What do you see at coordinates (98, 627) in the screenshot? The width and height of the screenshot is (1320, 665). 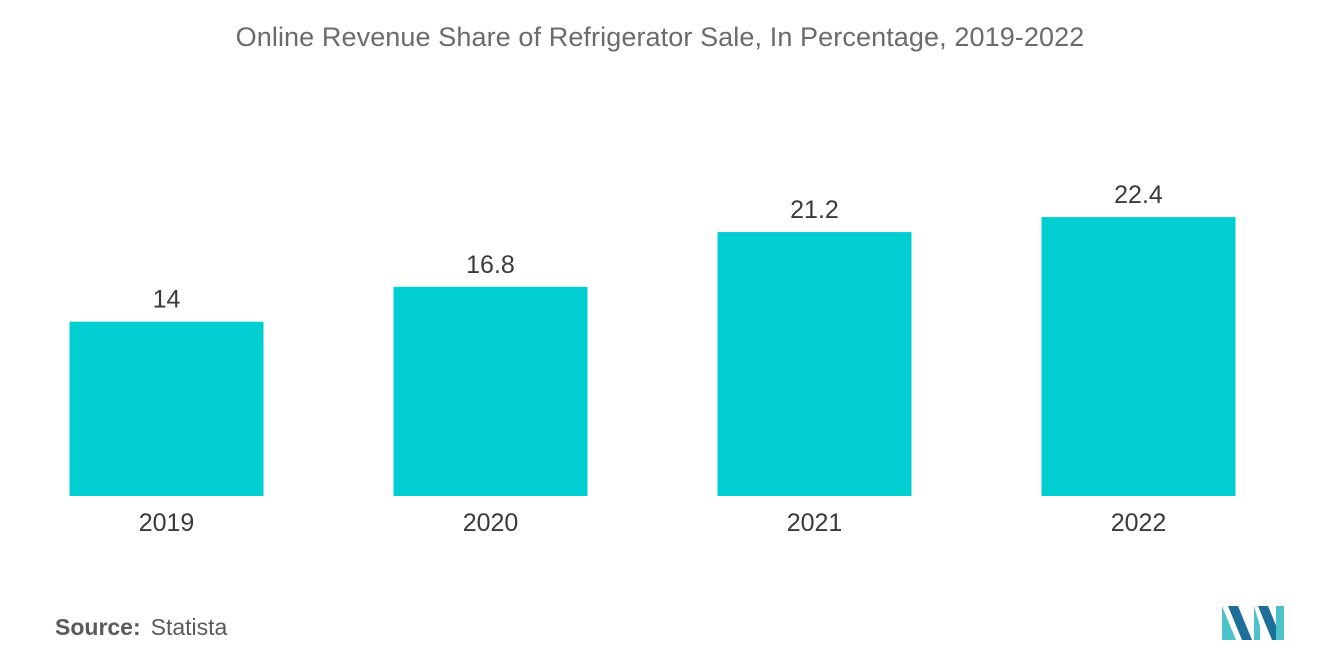 I see `source-label: Source:` at bounding box center [98, 627].